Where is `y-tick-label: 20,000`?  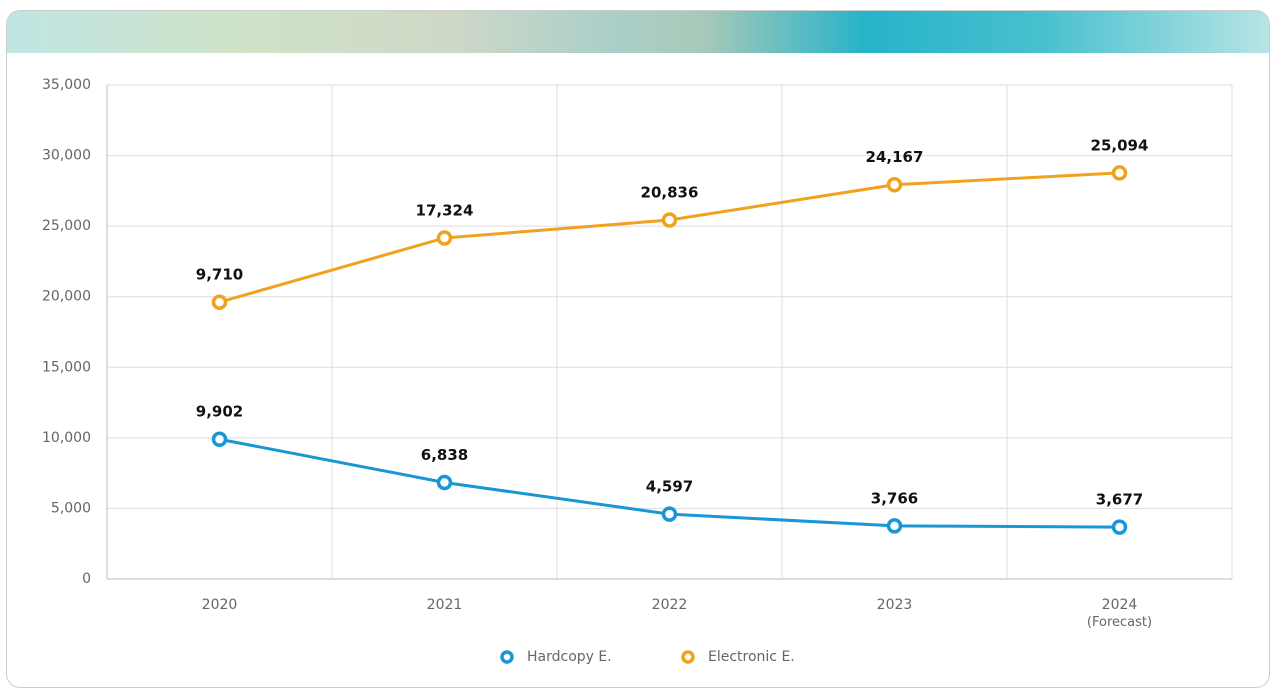 y-tick-label: 20,000 is located at coordinates (66, 297).